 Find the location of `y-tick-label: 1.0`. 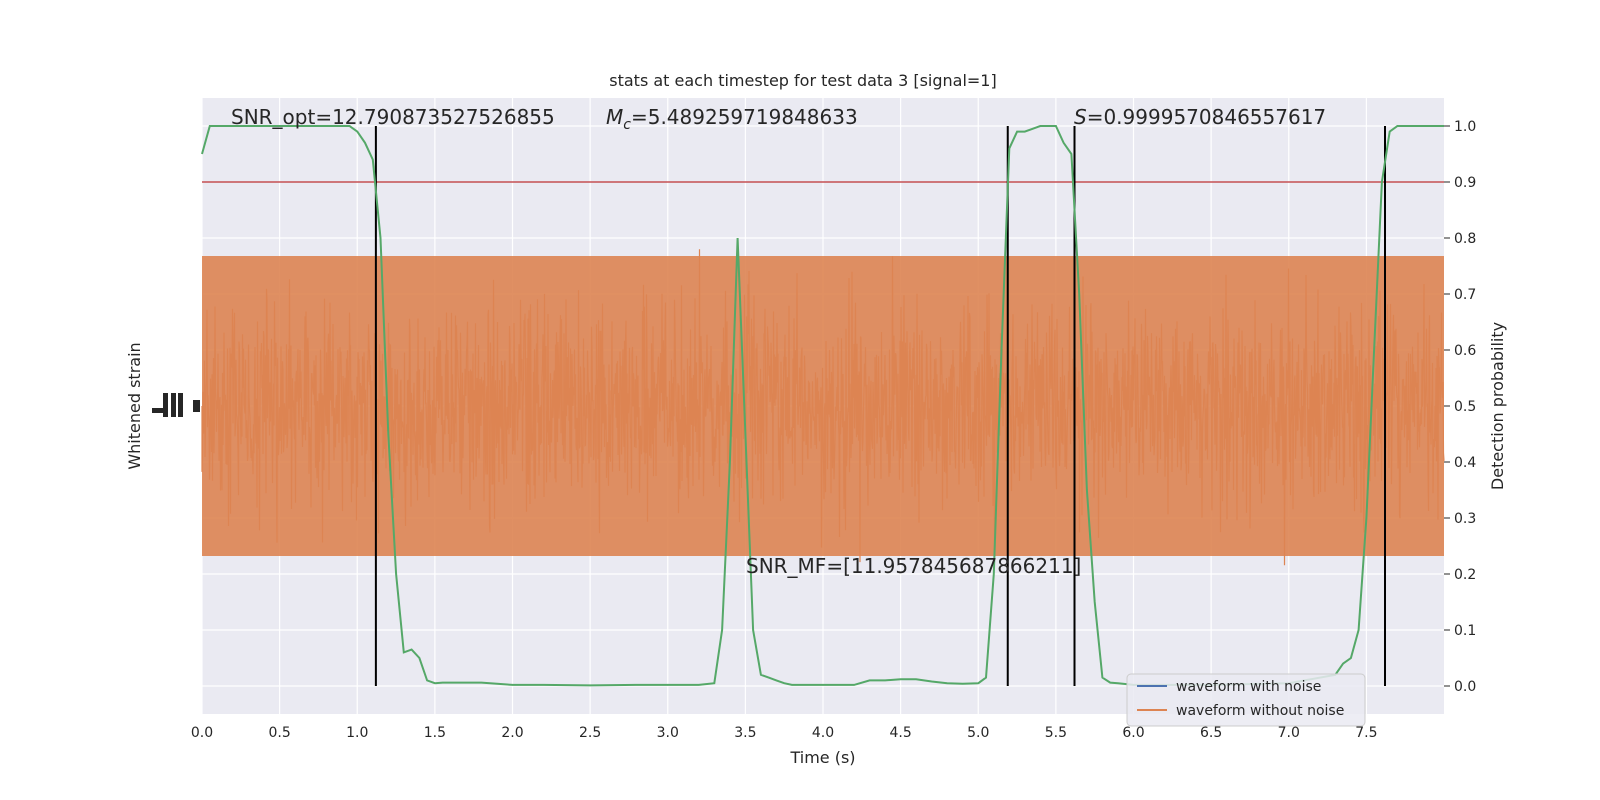

y-tick-label: 1.0 is located at coordinates (1465, 127).